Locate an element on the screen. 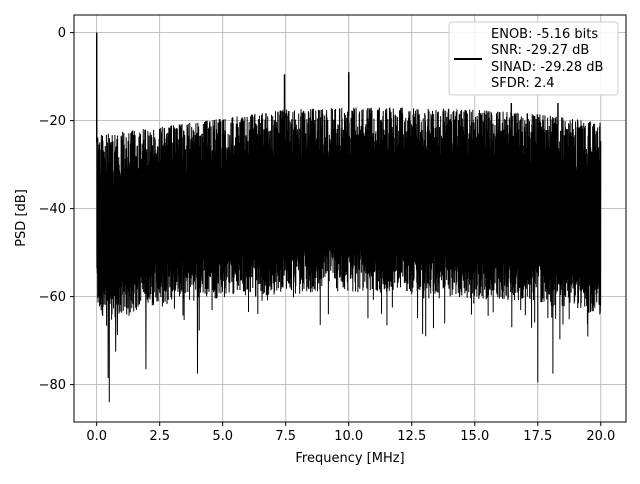  legend-line-sinad: SINAD: -29.28 dB is located at coordinates (547, 67).